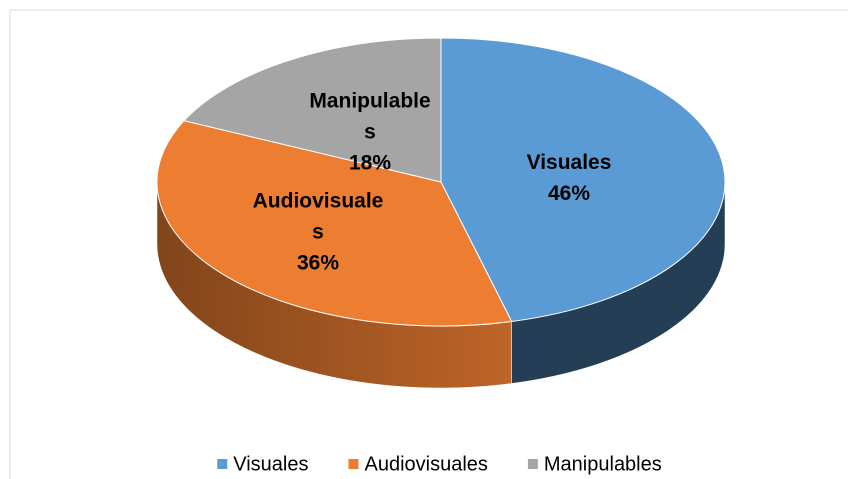  I want to click on data-label: Audiovisuales 36%, so click(318, 232).